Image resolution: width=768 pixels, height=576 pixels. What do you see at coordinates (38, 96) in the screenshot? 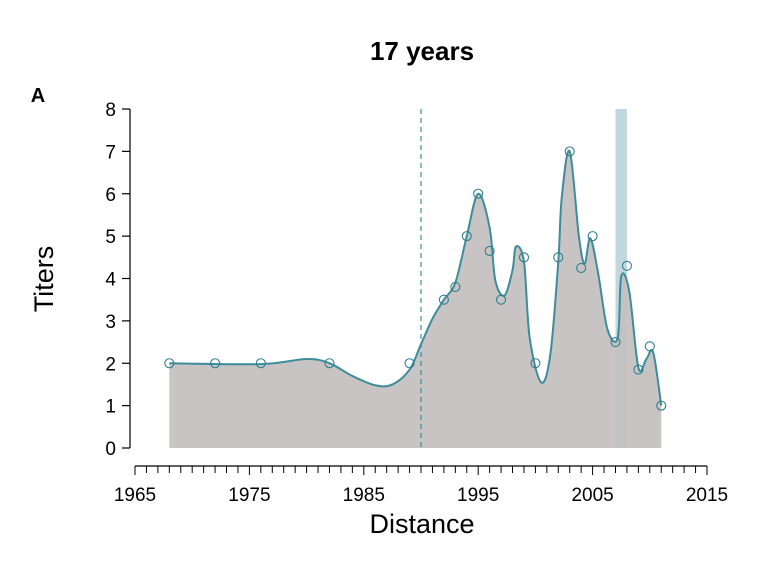
I see `panel-label: A` at bounding box center [38, 96].